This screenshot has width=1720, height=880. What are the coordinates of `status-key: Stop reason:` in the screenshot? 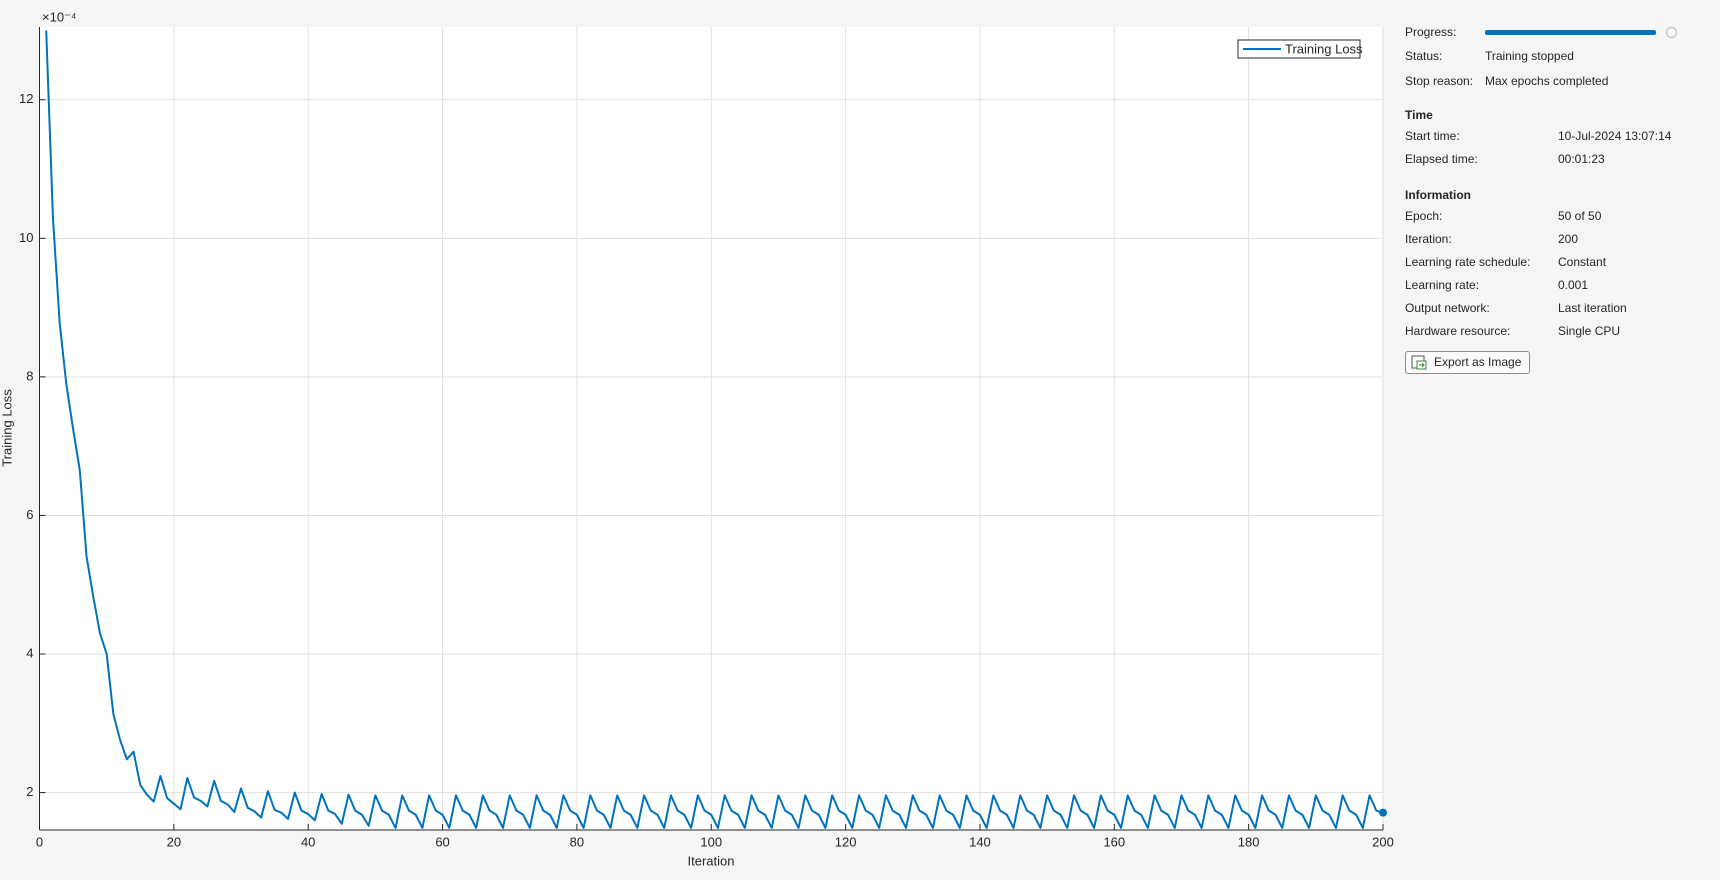 It's located at (1439, 81).